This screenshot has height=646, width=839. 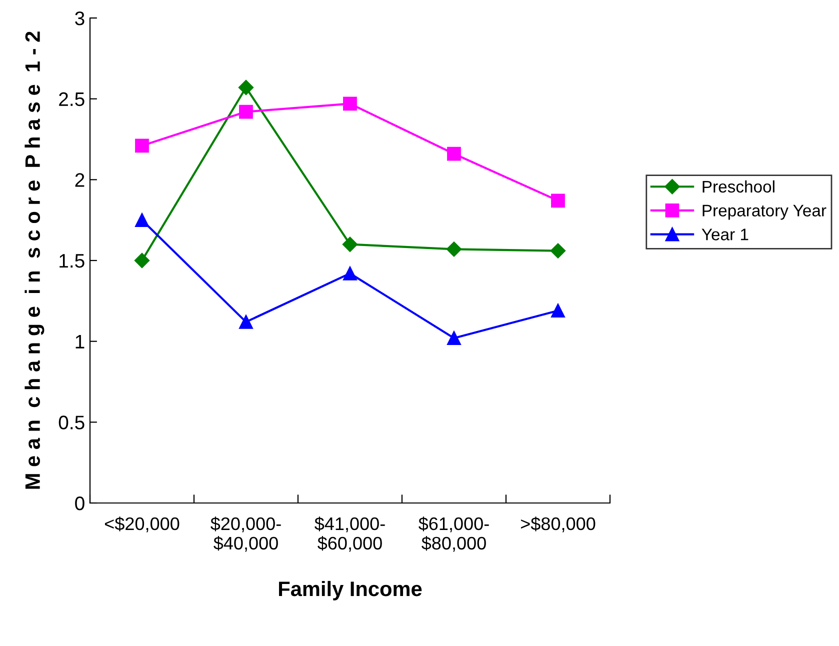 What do you see at coordinates (349, 534) in the screenshot?
I see `x-tick-label: $41,000- $60,000` at bounding box center [349, 534].